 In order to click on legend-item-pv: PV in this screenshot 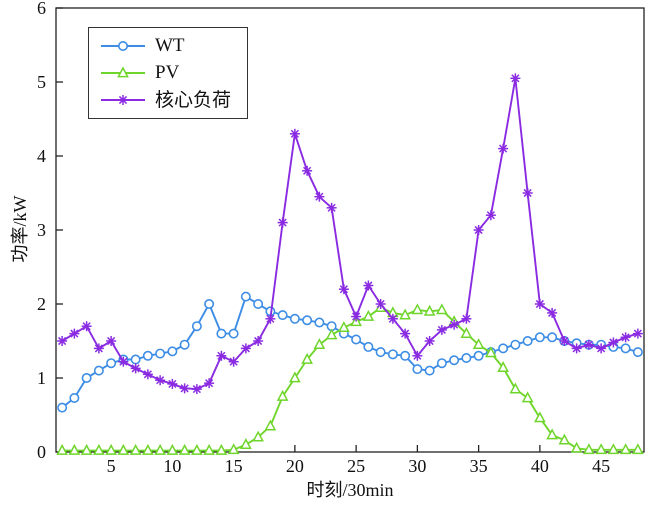, I will do `click(170, 72)`.